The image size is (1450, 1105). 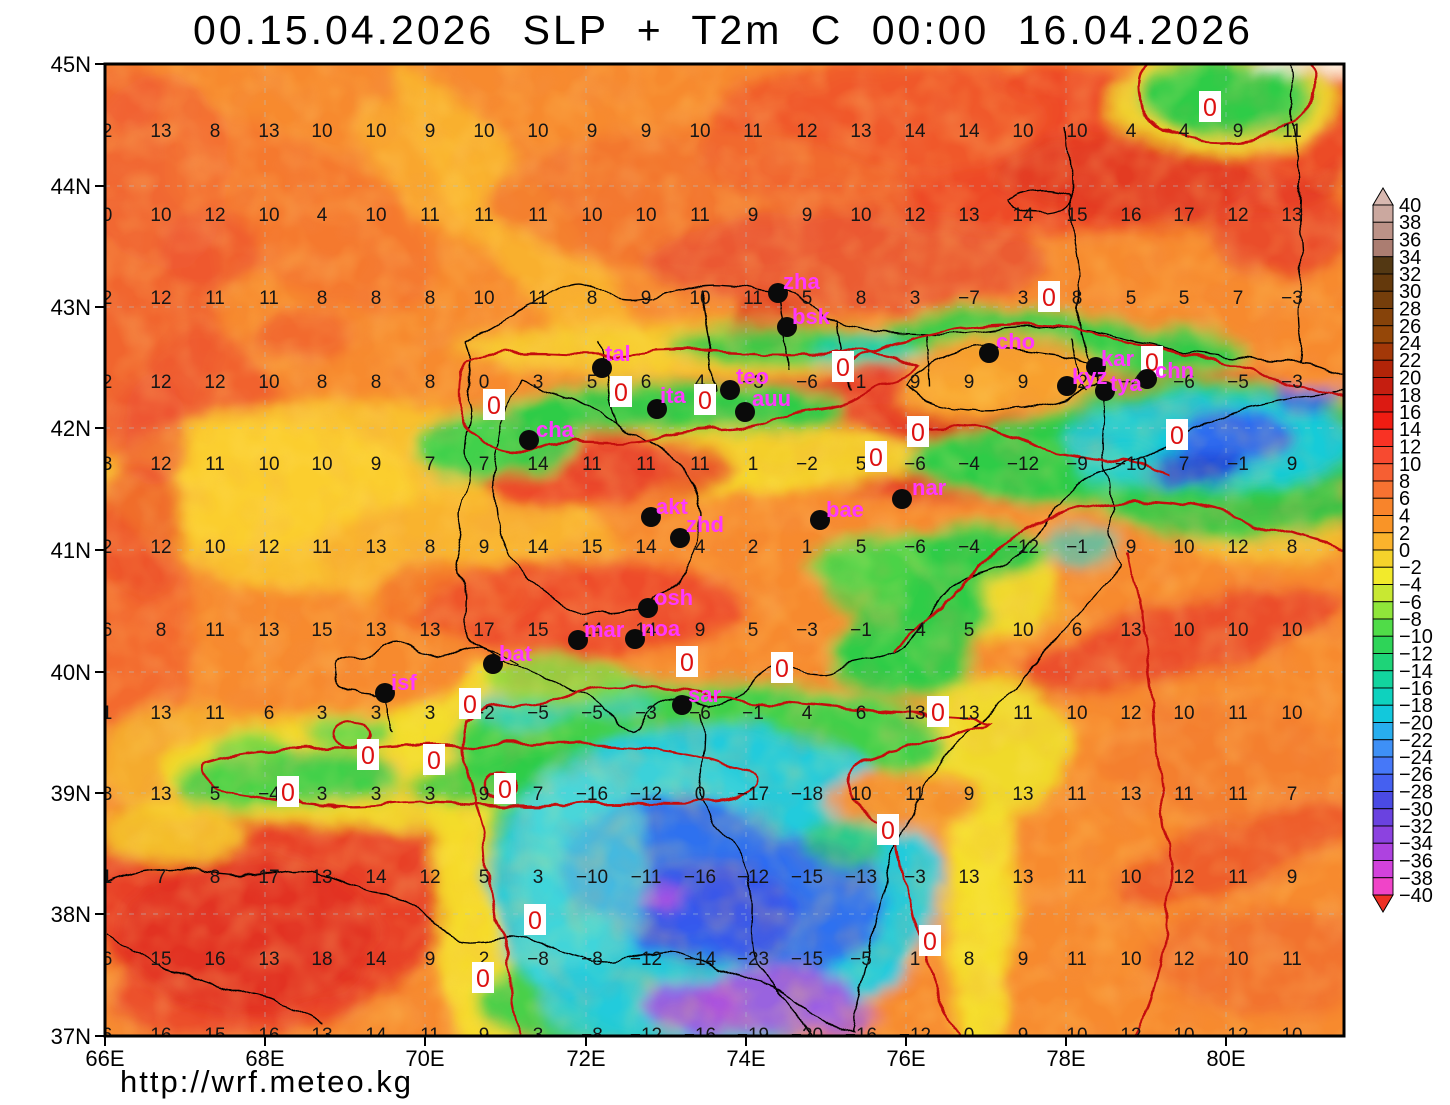 What do you see at coordinates (807, 1035) in the screenshot?
I see `svg-text: −20` at bounding box center [807, 1035].